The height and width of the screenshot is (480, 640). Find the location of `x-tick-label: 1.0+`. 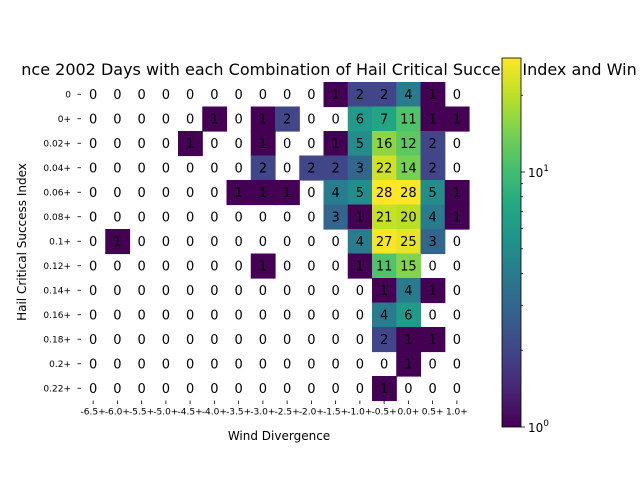

x-tick-label: 1.0+ is located at coordinates (457, 413).